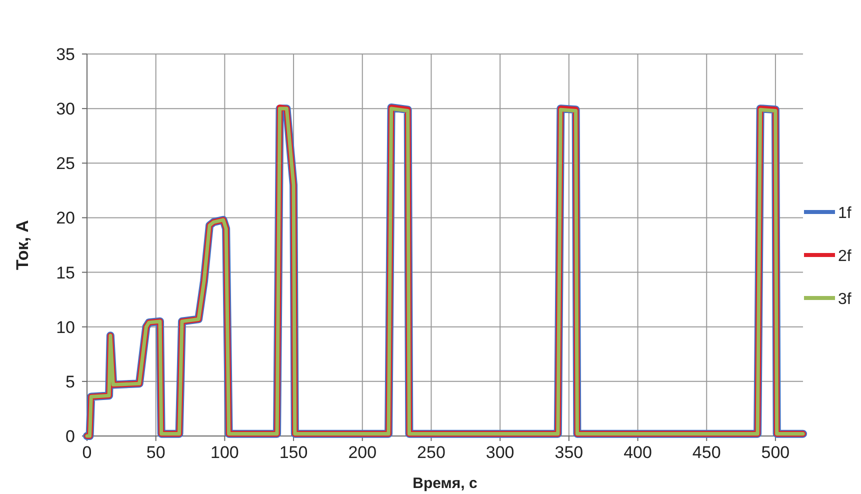 This screenshot has width=861, height=494. Describe the element at coordinates (638, 452) in the screenshot. I see `x-tick-label: 400` at that location.